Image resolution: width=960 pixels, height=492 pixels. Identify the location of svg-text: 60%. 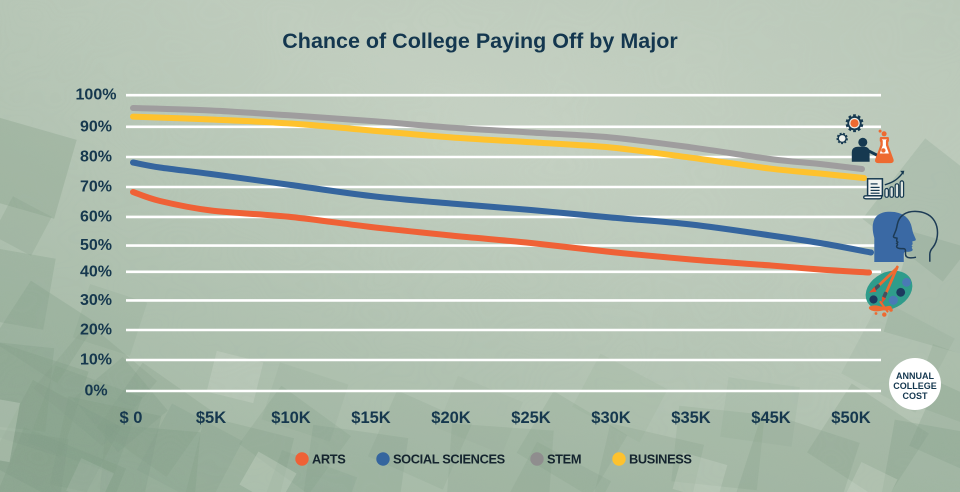
(96, 216).